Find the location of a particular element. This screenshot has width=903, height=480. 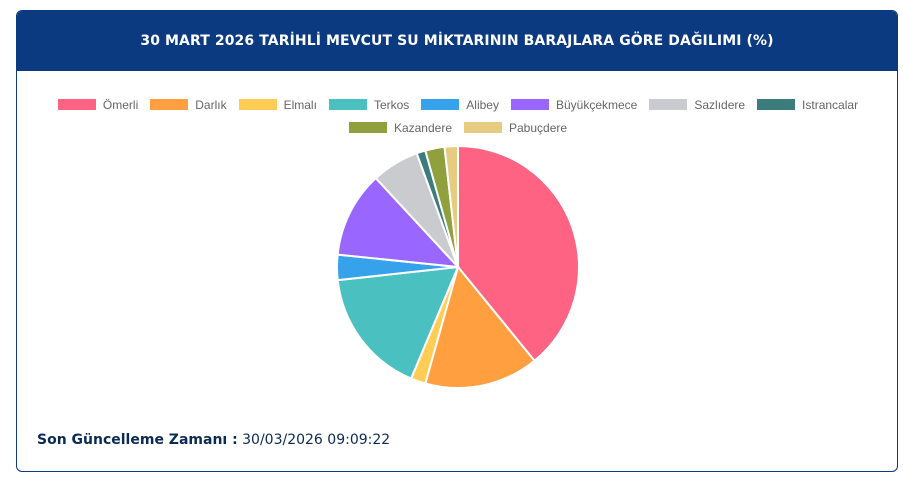

legend-item: Sazlıdere is located at coordinates (697, 104).